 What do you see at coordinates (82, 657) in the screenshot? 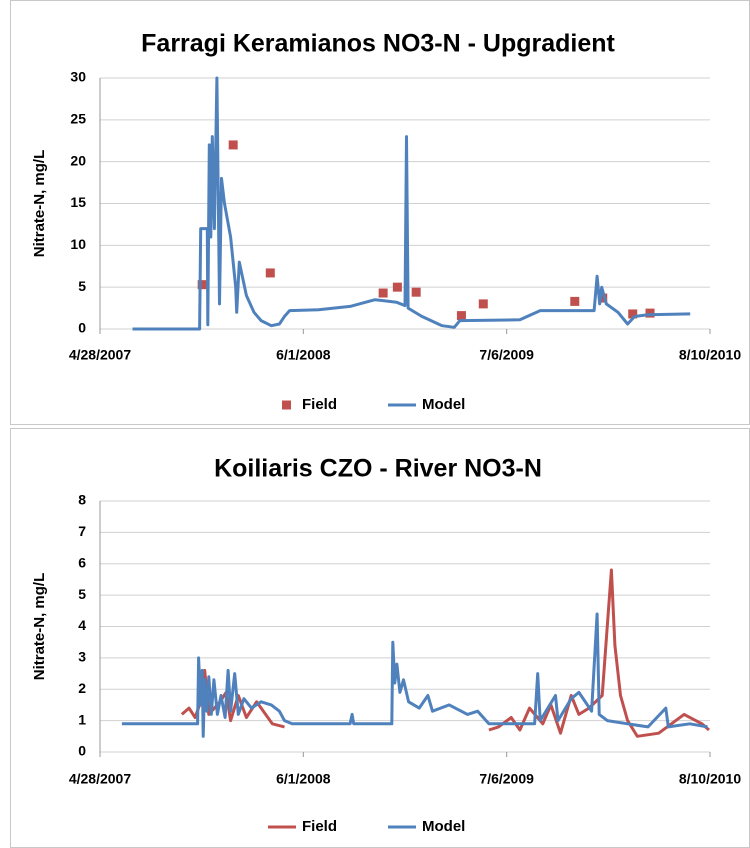
I see `y-tick-label: 3` at bounding box center [82, 657].